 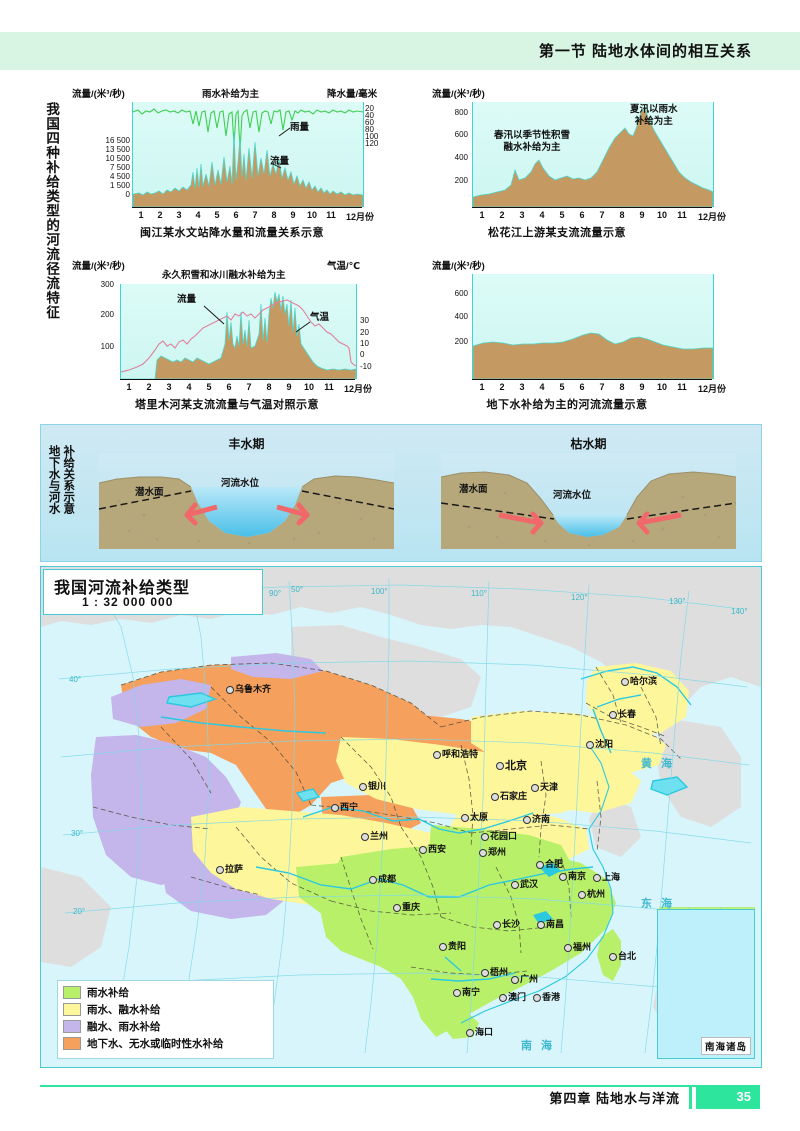 What do you see at coordinates (499, 835) in the screenshot?
I see `map-city-label: 花园口` at bounding box center [499, 835].